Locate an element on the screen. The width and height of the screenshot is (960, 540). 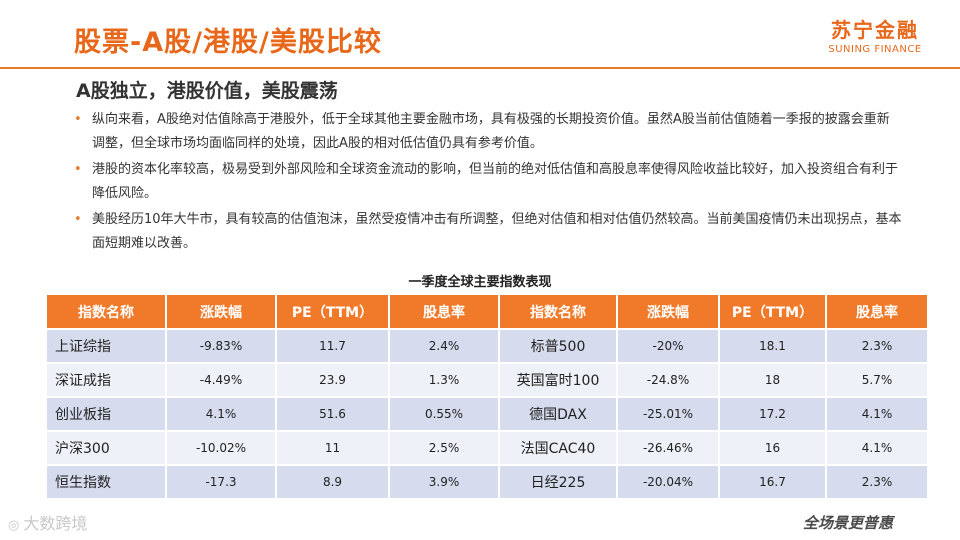
cell-pe: 51.6 is located at coordinates (332, 414).